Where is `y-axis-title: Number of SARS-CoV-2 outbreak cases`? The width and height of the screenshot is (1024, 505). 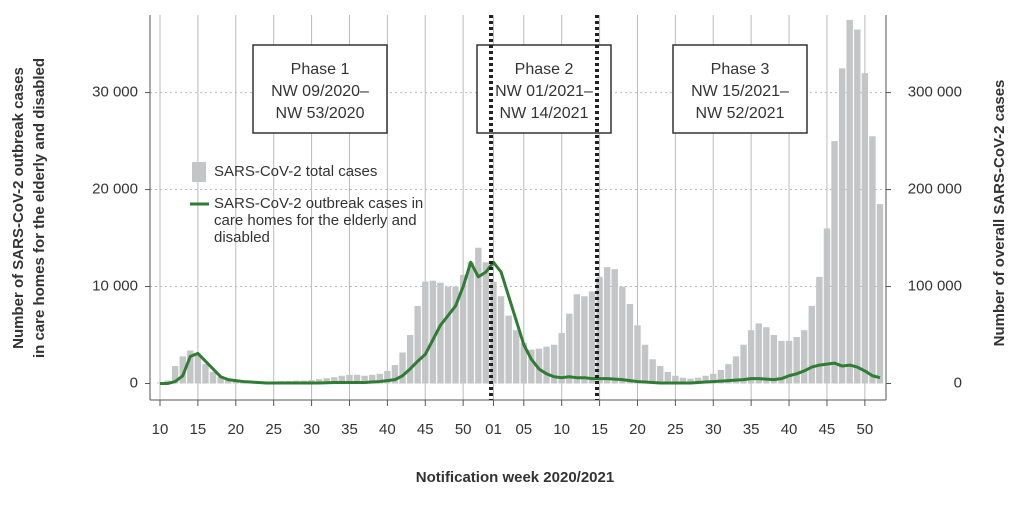
y-axis-title: Number of SARS-CoV-2 outbreak cases is located at coordinates (18, 208).